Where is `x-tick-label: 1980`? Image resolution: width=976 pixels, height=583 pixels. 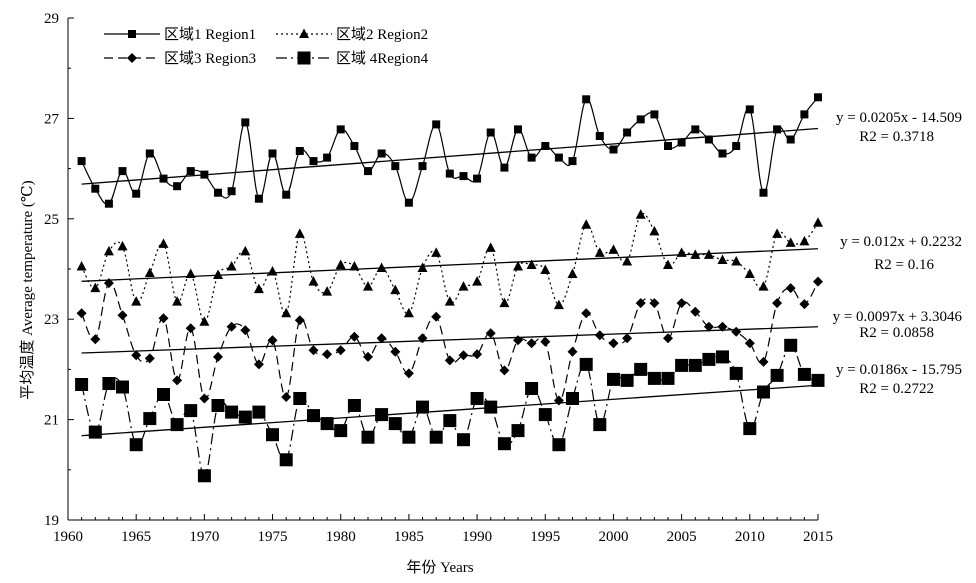
x-tick-label: 1980 is located at coordinates (341, 537).